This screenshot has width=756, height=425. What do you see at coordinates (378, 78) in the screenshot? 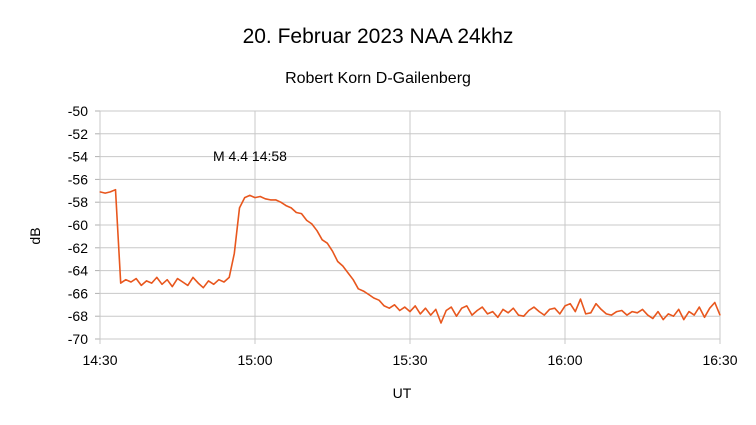
I see `chart-subtitle: Robert Korn D-Gailenberg` at bounding box center [378, 78].